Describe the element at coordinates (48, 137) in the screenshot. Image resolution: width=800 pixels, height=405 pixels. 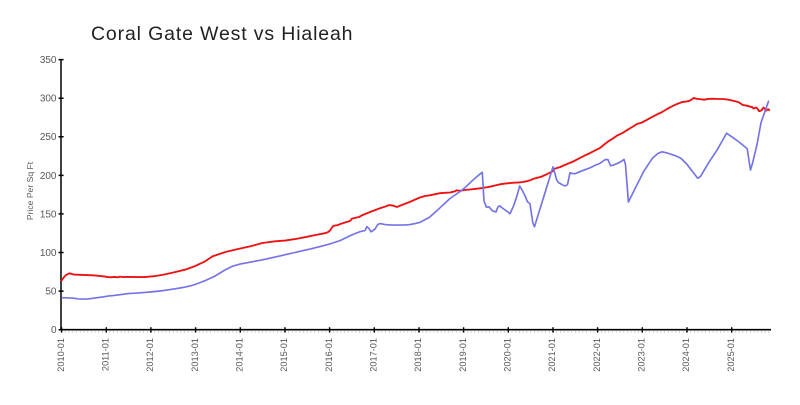
I see `svg-text: 250` at that location.